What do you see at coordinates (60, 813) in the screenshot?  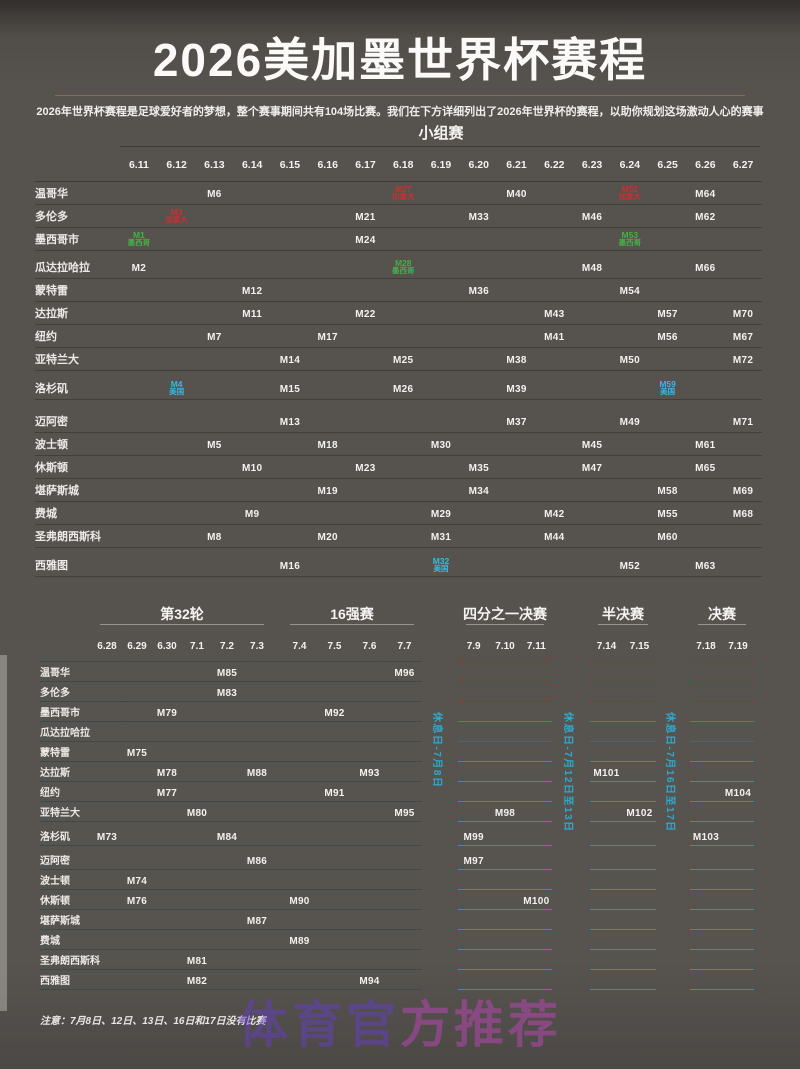 I see `city-label: 亚特兰大` at bounding box center [60, 813].